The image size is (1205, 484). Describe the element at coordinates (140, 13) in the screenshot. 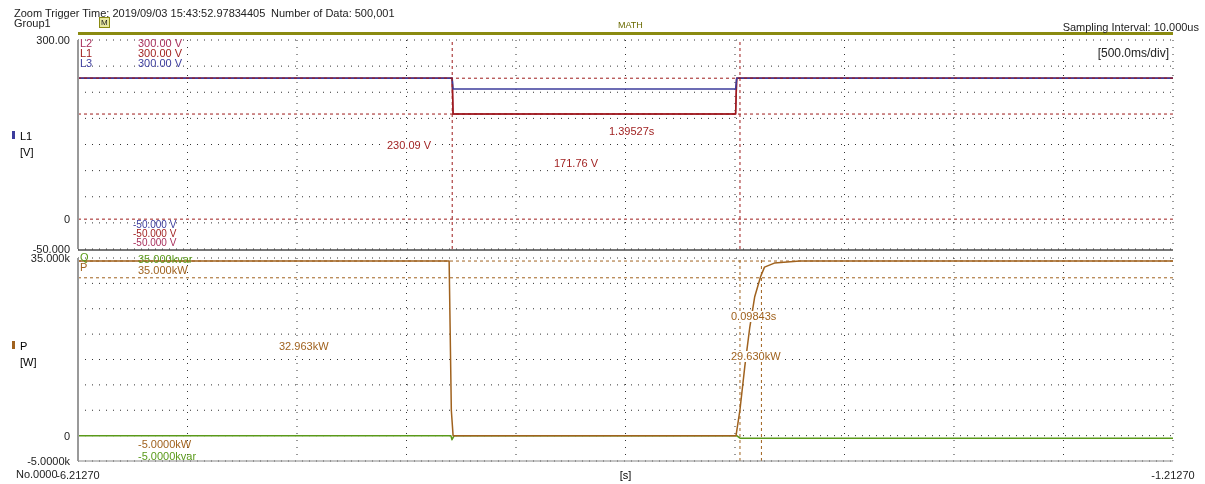

I see `text: Zoom Trigger Time: 2019/09/03 15:43:52.97834405` at that location.